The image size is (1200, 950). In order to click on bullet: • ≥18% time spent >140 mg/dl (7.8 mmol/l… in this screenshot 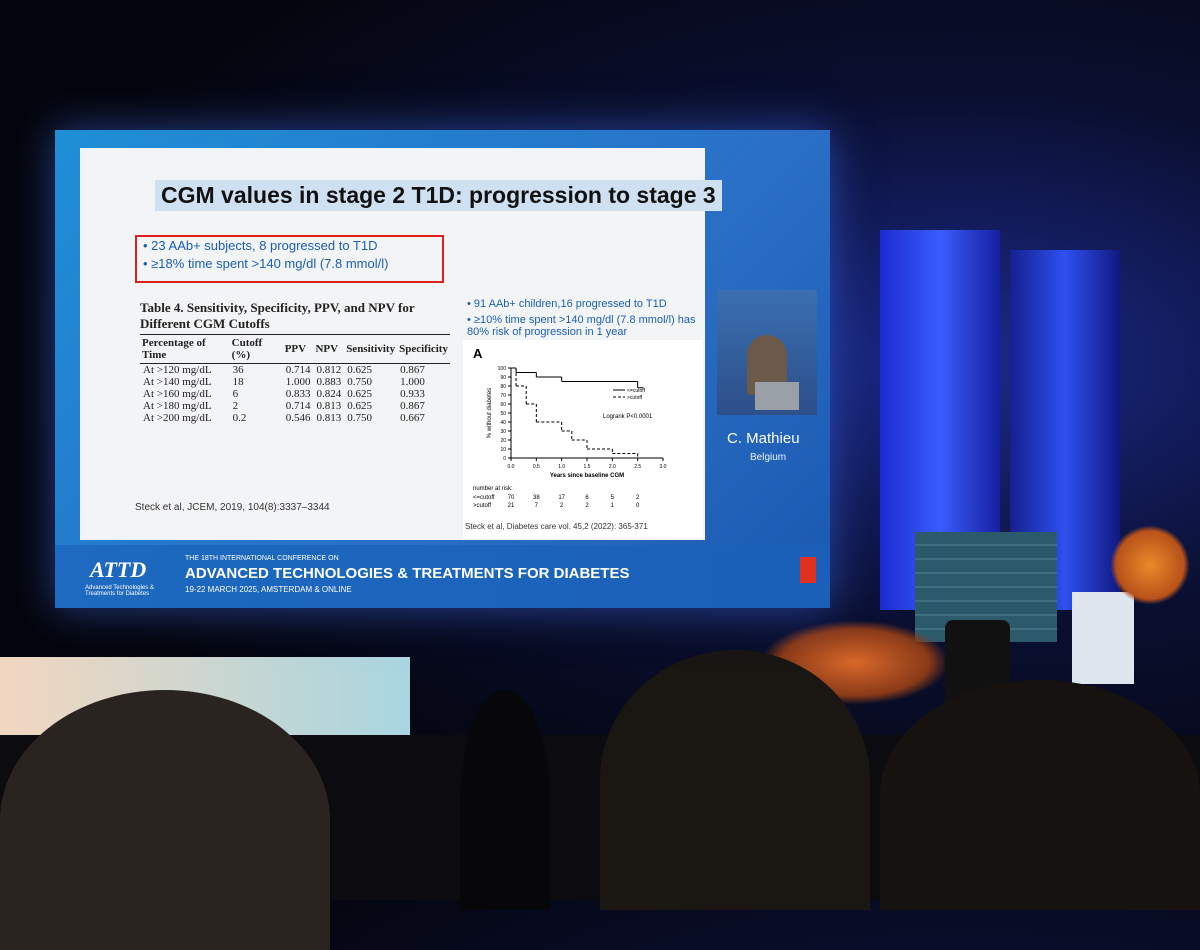, I will do `click(266, 263)`.